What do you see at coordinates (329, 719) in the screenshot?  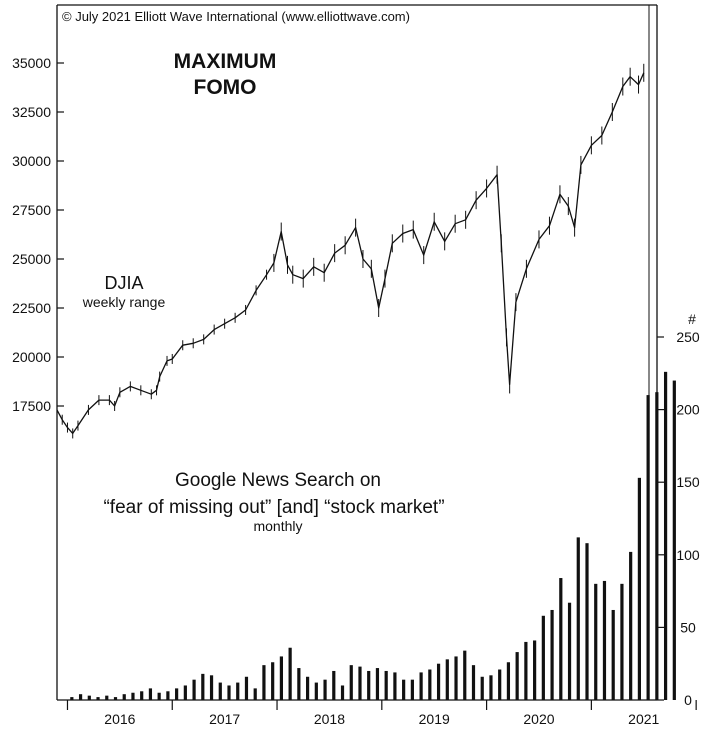 I see `x-year-label: 2018` at bounding box center [329, 719].